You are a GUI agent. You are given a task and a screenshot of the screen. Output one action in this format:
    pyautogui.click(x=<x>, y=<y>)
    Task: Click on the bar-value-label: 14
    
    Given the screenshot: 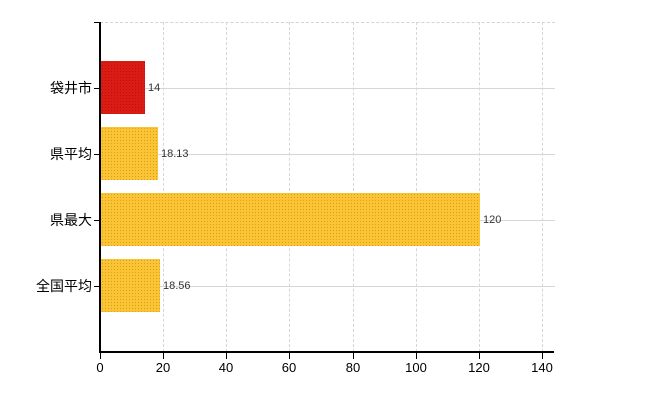 What is the action you would take?
    pyautogui.click(x=154, y=88)
    